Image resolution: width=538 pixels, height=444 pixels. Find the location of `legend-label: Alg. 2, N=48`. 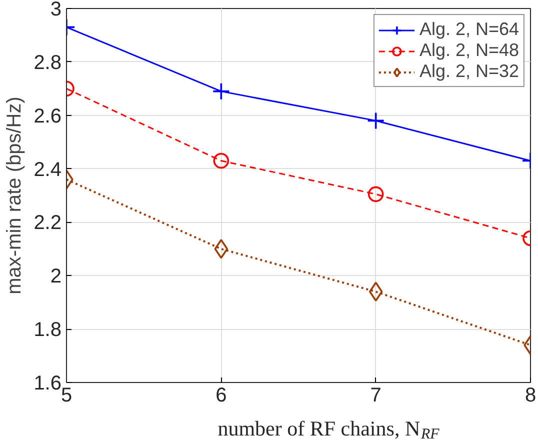

legend-label: Alg. 2, N=48 is located at coordinates (469, 50).